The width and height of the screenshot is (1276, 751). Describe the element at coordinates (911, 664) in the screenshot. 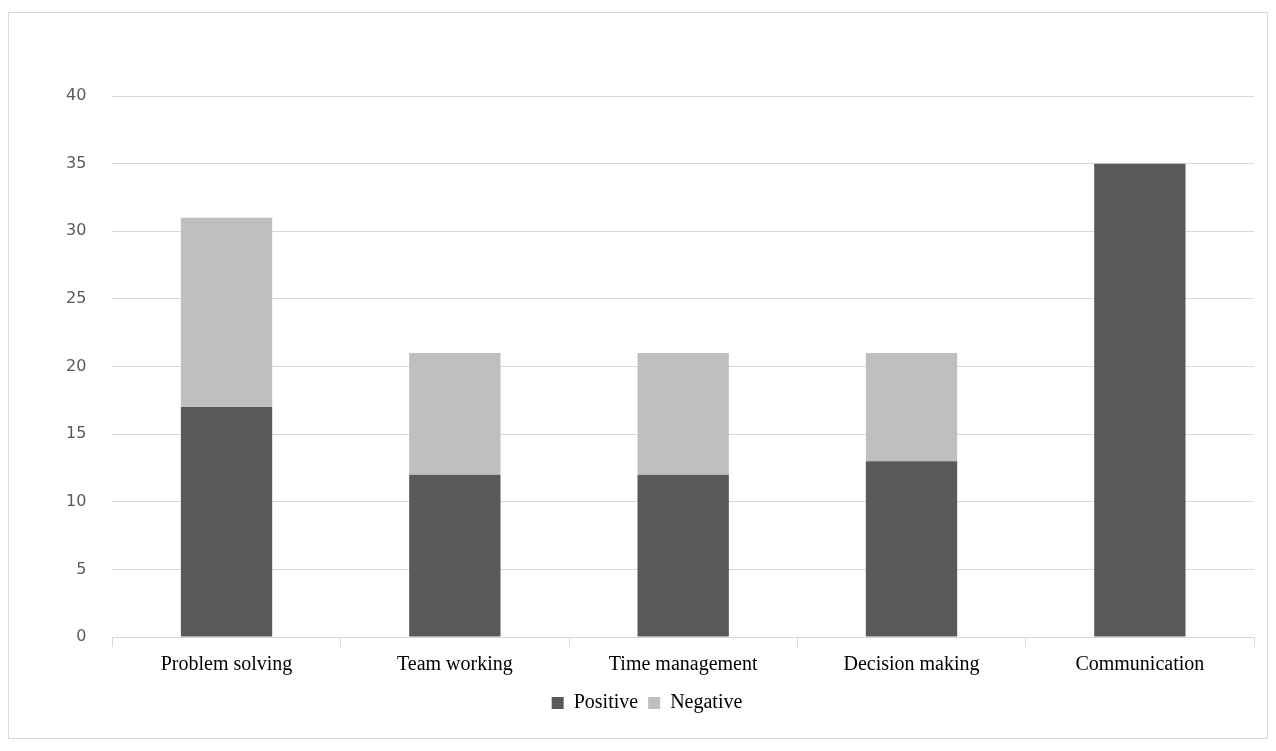

I see `x-tick-label: Decision making` at that location.